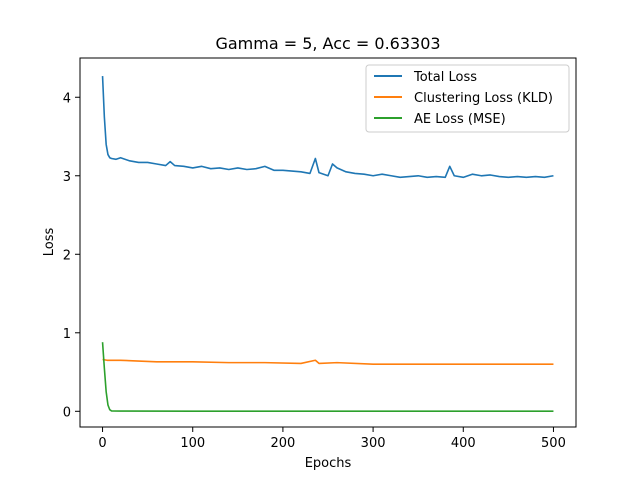 The height and width of the screenshot is (480, 640). Describe the element at coordinates (483, 98) in the screenshot. I see `legend-label-2: Clustering Loss (KLD)` at that location.